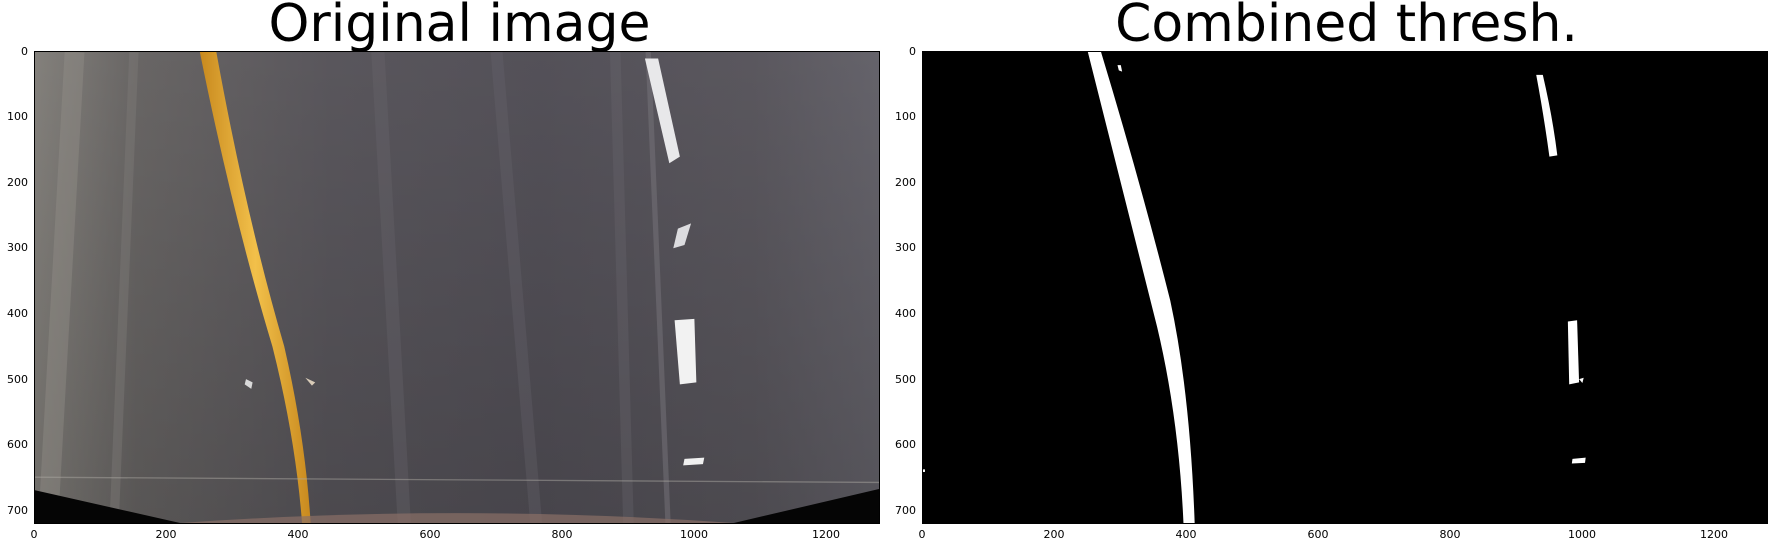  What do you see at coordinates (255, 287) in the screenshot?
I see `yellow-lane-line` at bounding box center [255, 287].